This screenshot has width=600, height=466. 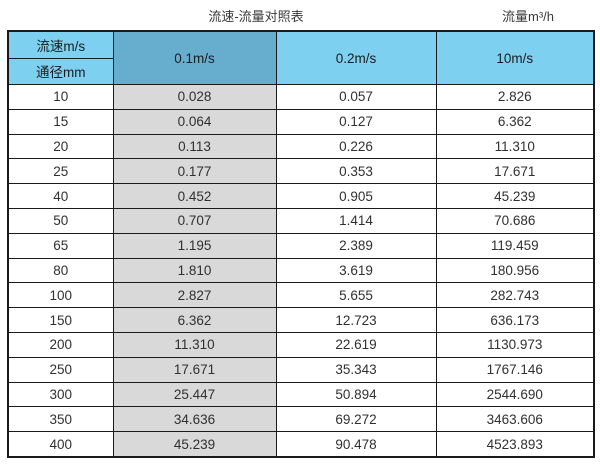 I want to click on table-row: 25 0.177 0.353 17.671, so click(x=301, y=171).